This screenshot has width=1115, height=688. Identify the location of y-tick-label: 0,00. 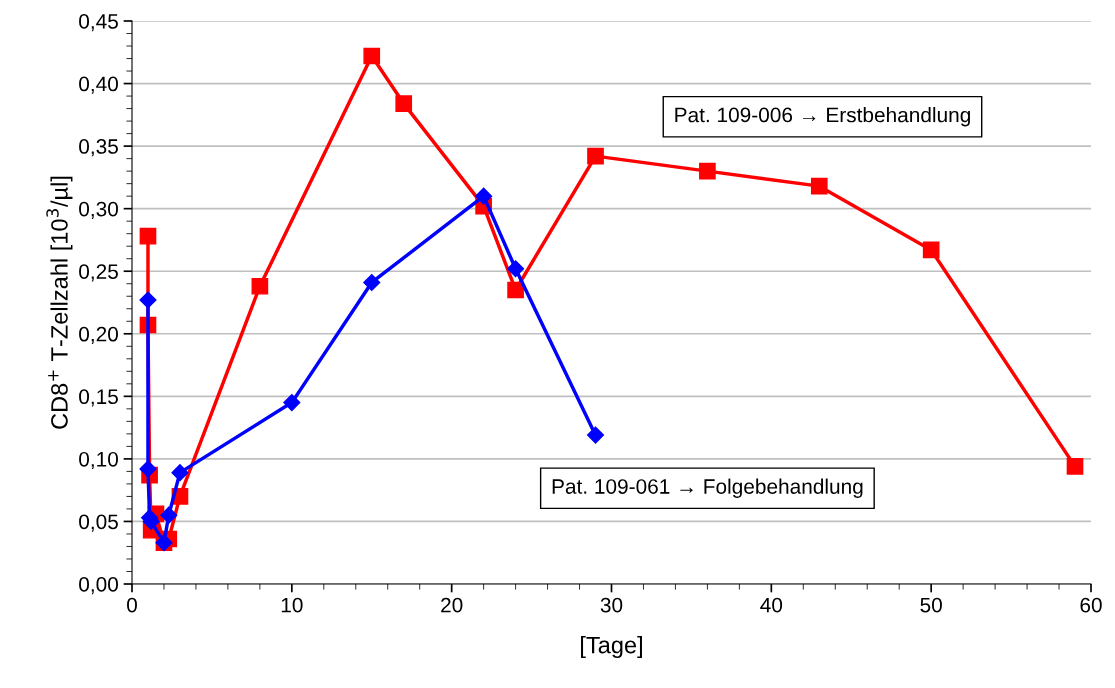
(98, 586).